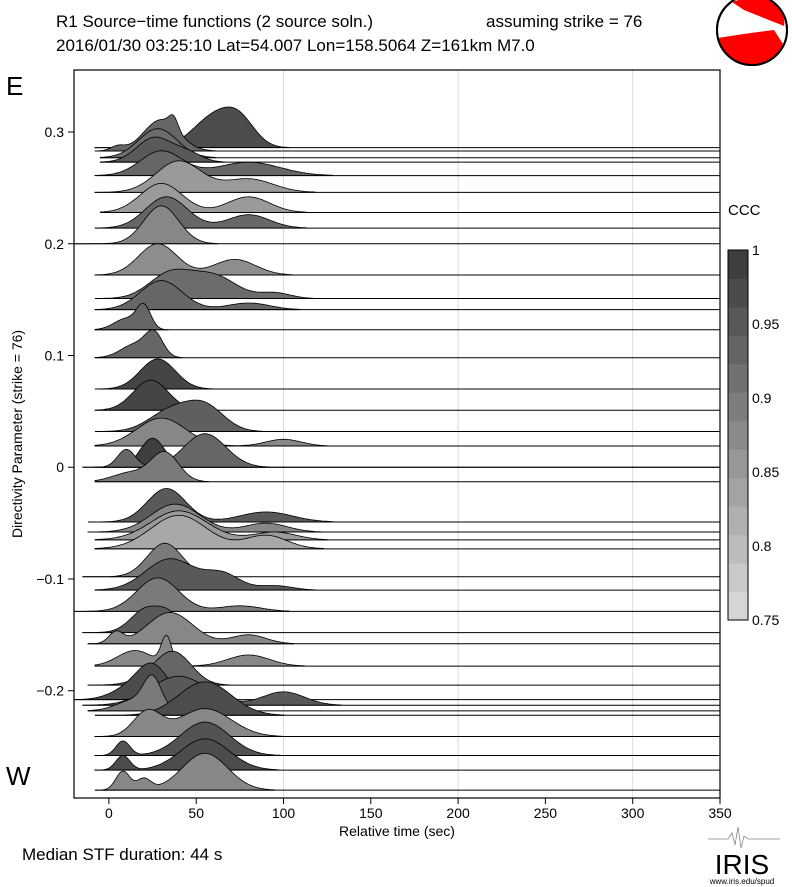  What do you see at coordinates (284, 813) in the screenshot?
I see `x-tick-label: 100` at bounding box center [284, 813].